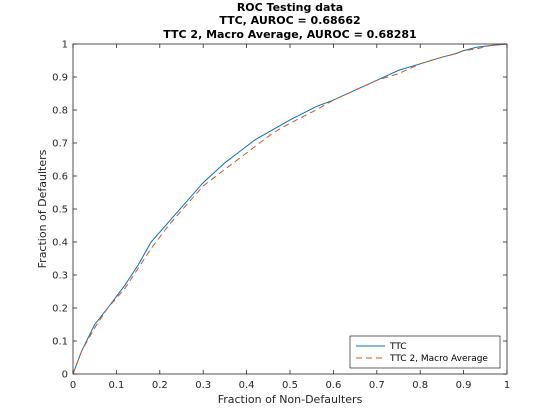  Describe the element at coordinates (290, 7) in the screenshot. I see `chart-title-line-1: ROC Testing data` at that location.